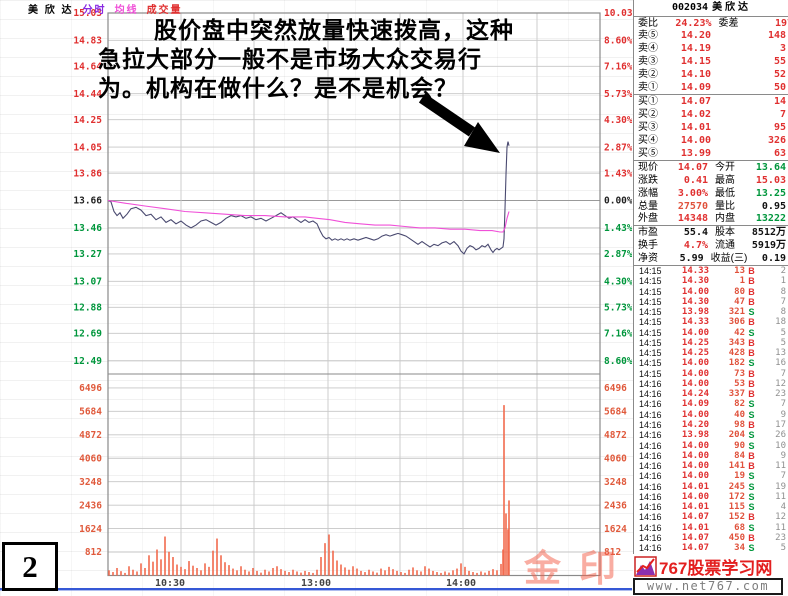 The image size is (788, 596). I want to click on stock-name-label: 美 欣 达, so click(51, 10).